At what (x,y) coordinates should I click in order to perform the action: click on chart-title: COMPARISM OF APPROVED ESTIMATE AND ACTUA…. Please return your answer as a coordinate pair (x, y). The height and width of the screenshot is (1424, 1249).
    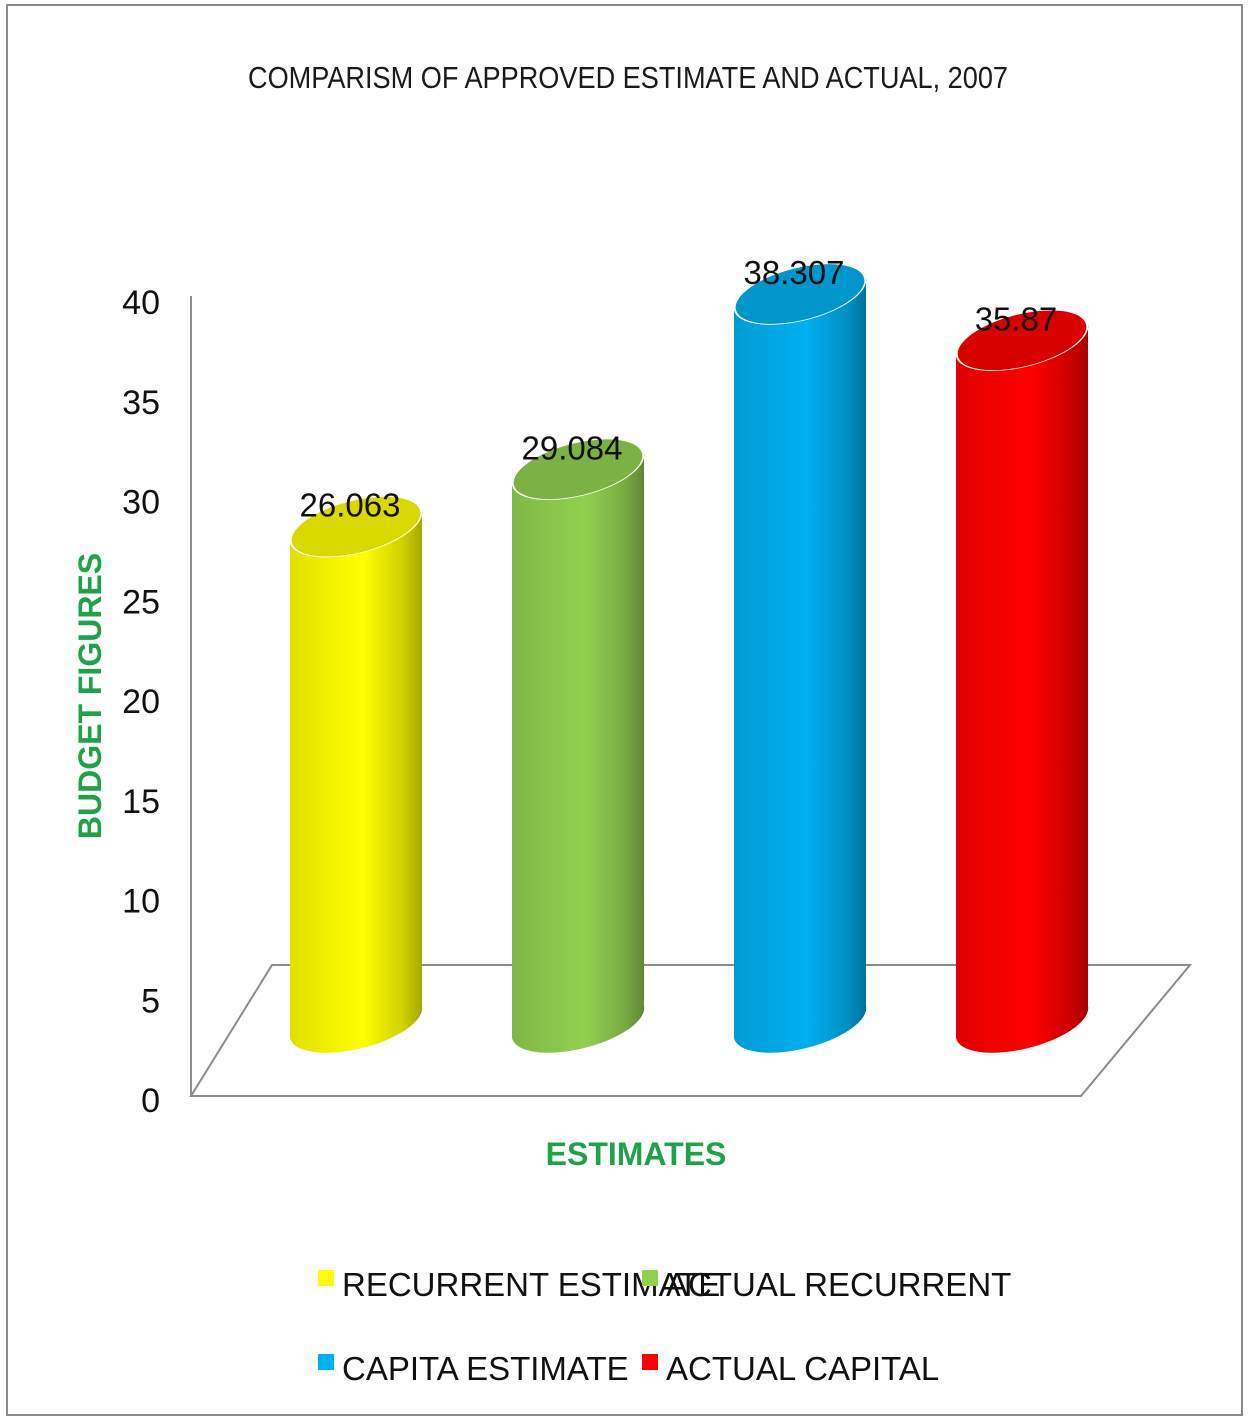
    Looking at the image, I should click on (628, 77).